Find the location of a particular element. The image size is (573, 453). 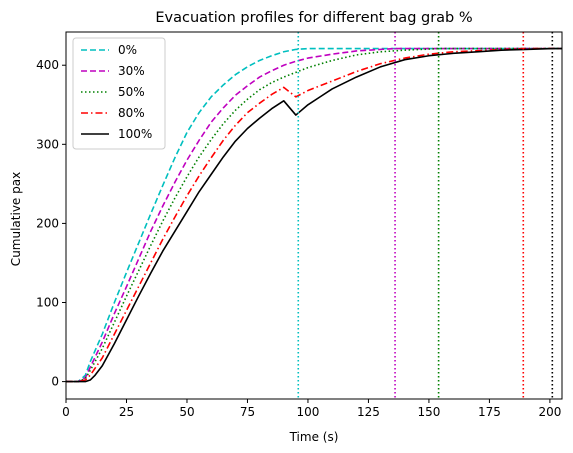

y-axis-label: Cumulative pax is located at coordinates (16, 219).